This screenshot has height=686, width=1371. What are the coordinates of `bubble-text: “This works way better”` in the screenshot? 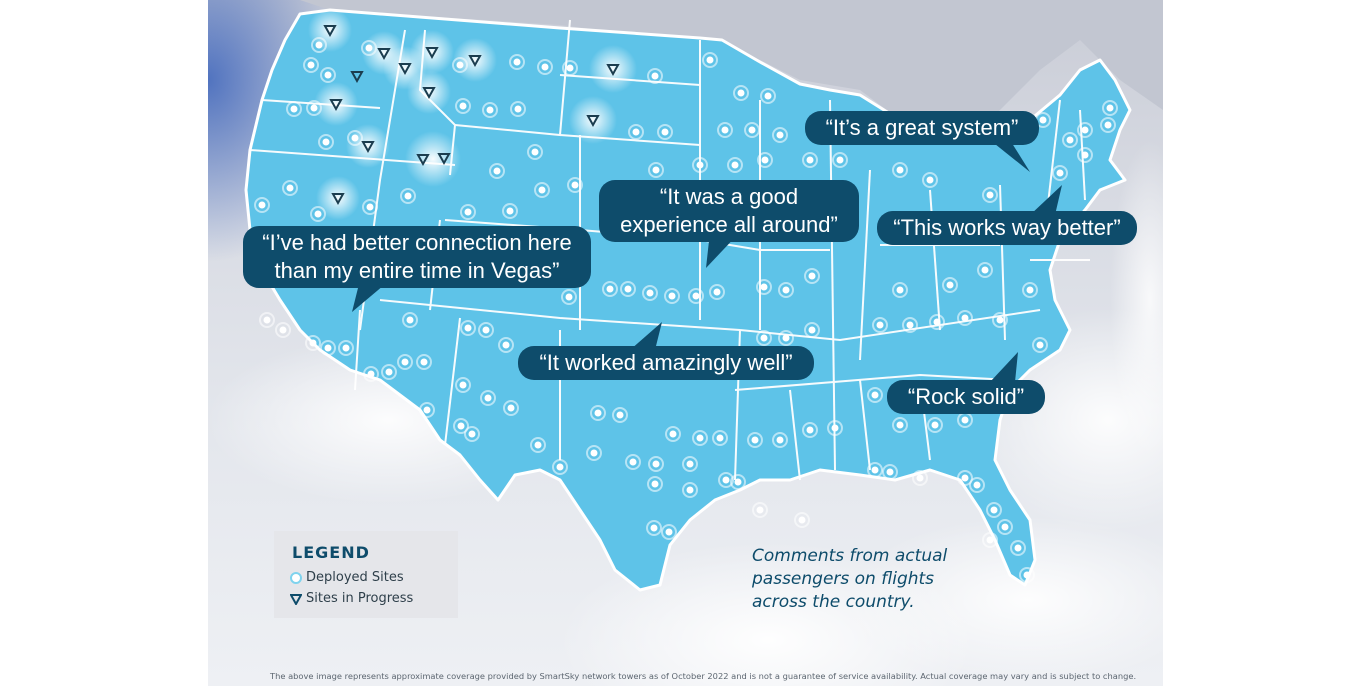 It's located at (1007, 227).